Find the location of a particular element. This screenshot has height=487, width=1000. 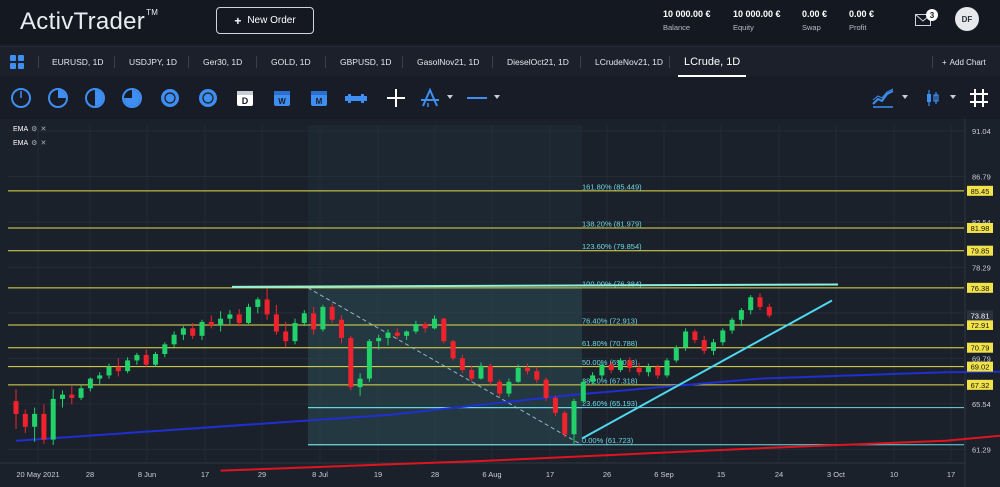

calendar-m-icon: M is located at coordinates (319, 98).